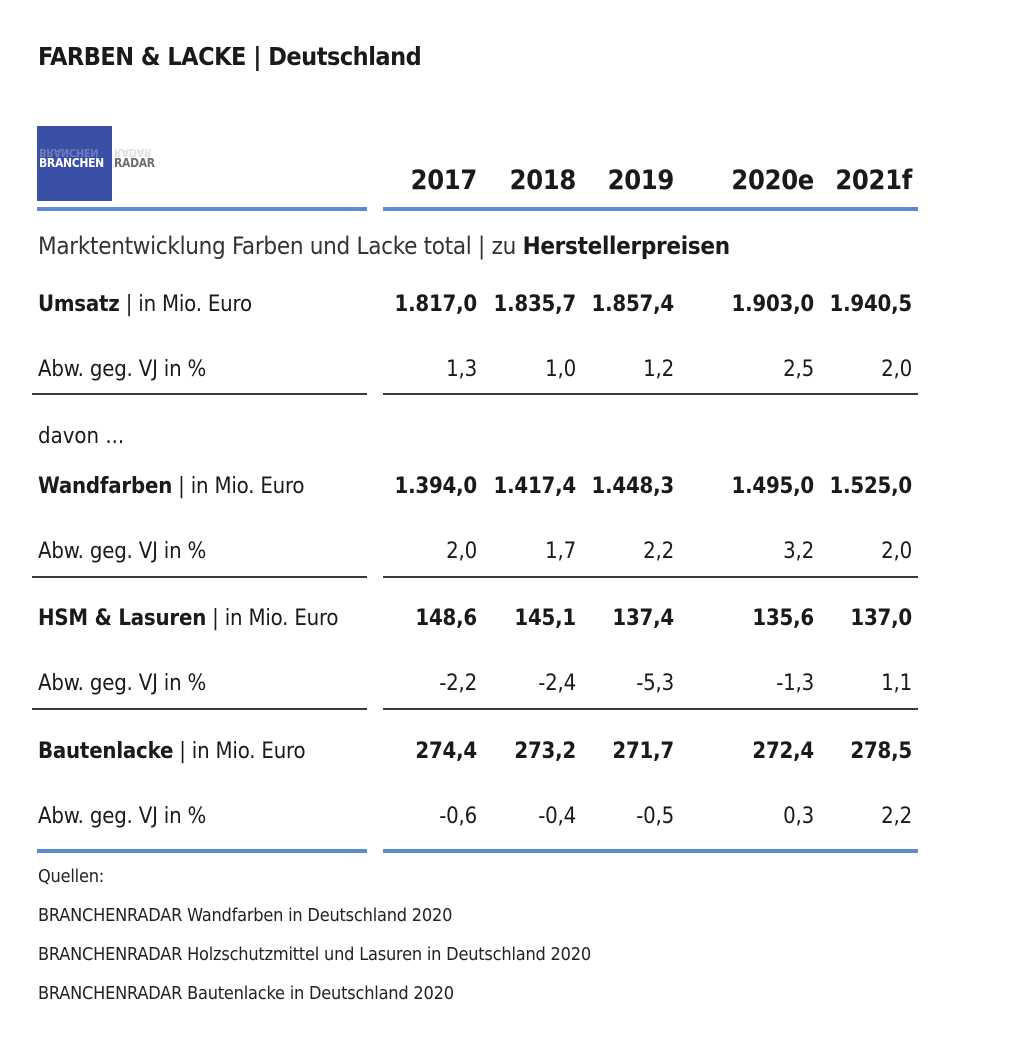 This screenshot has width=1024, height=1051. I want to click on row-name: Bautenlacke, so click(106, 751).